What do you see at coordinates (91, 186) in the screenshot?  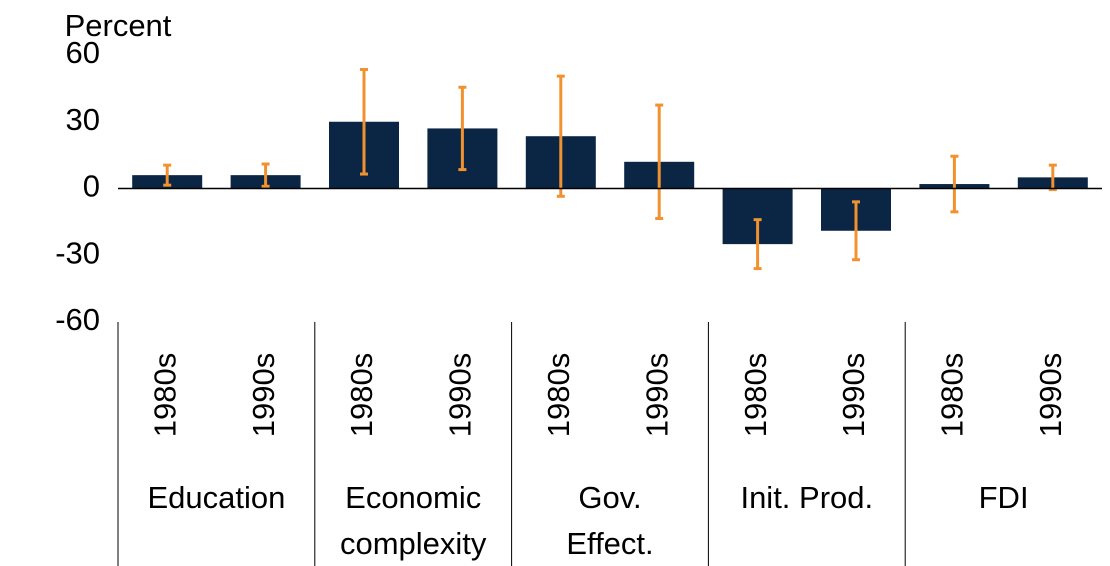 I see `y-tick-label: 0` at bounding box center [91, 186].